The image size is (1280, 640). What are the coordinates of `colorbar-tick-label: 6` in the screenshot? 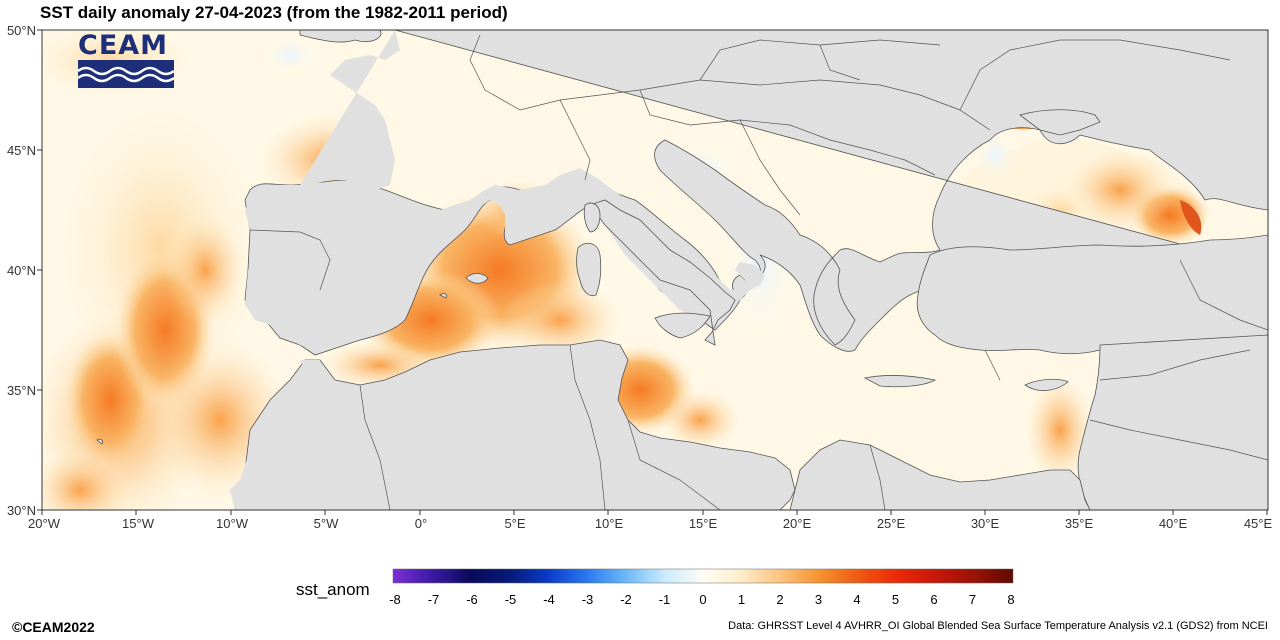 It's located at (934, 599).